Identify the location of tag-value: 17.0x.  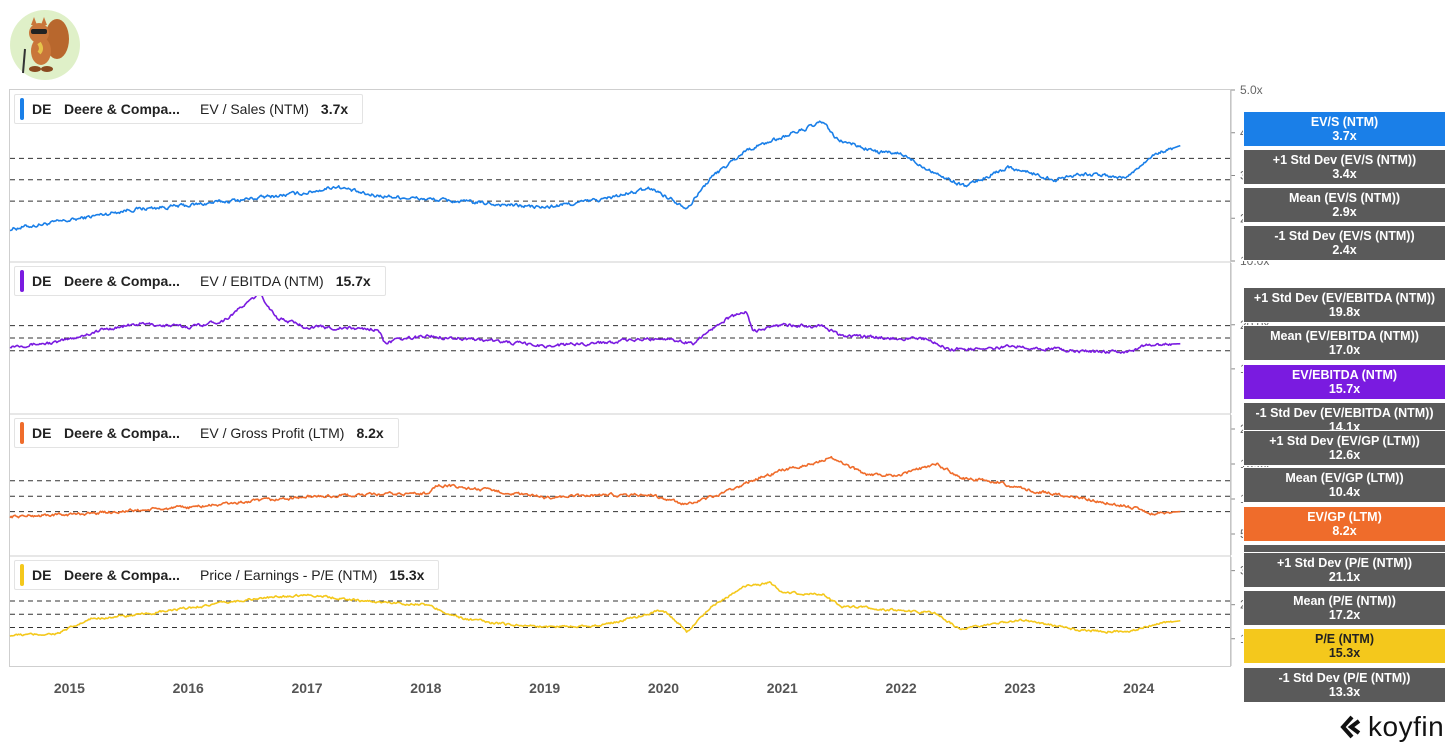
(1344, 350).